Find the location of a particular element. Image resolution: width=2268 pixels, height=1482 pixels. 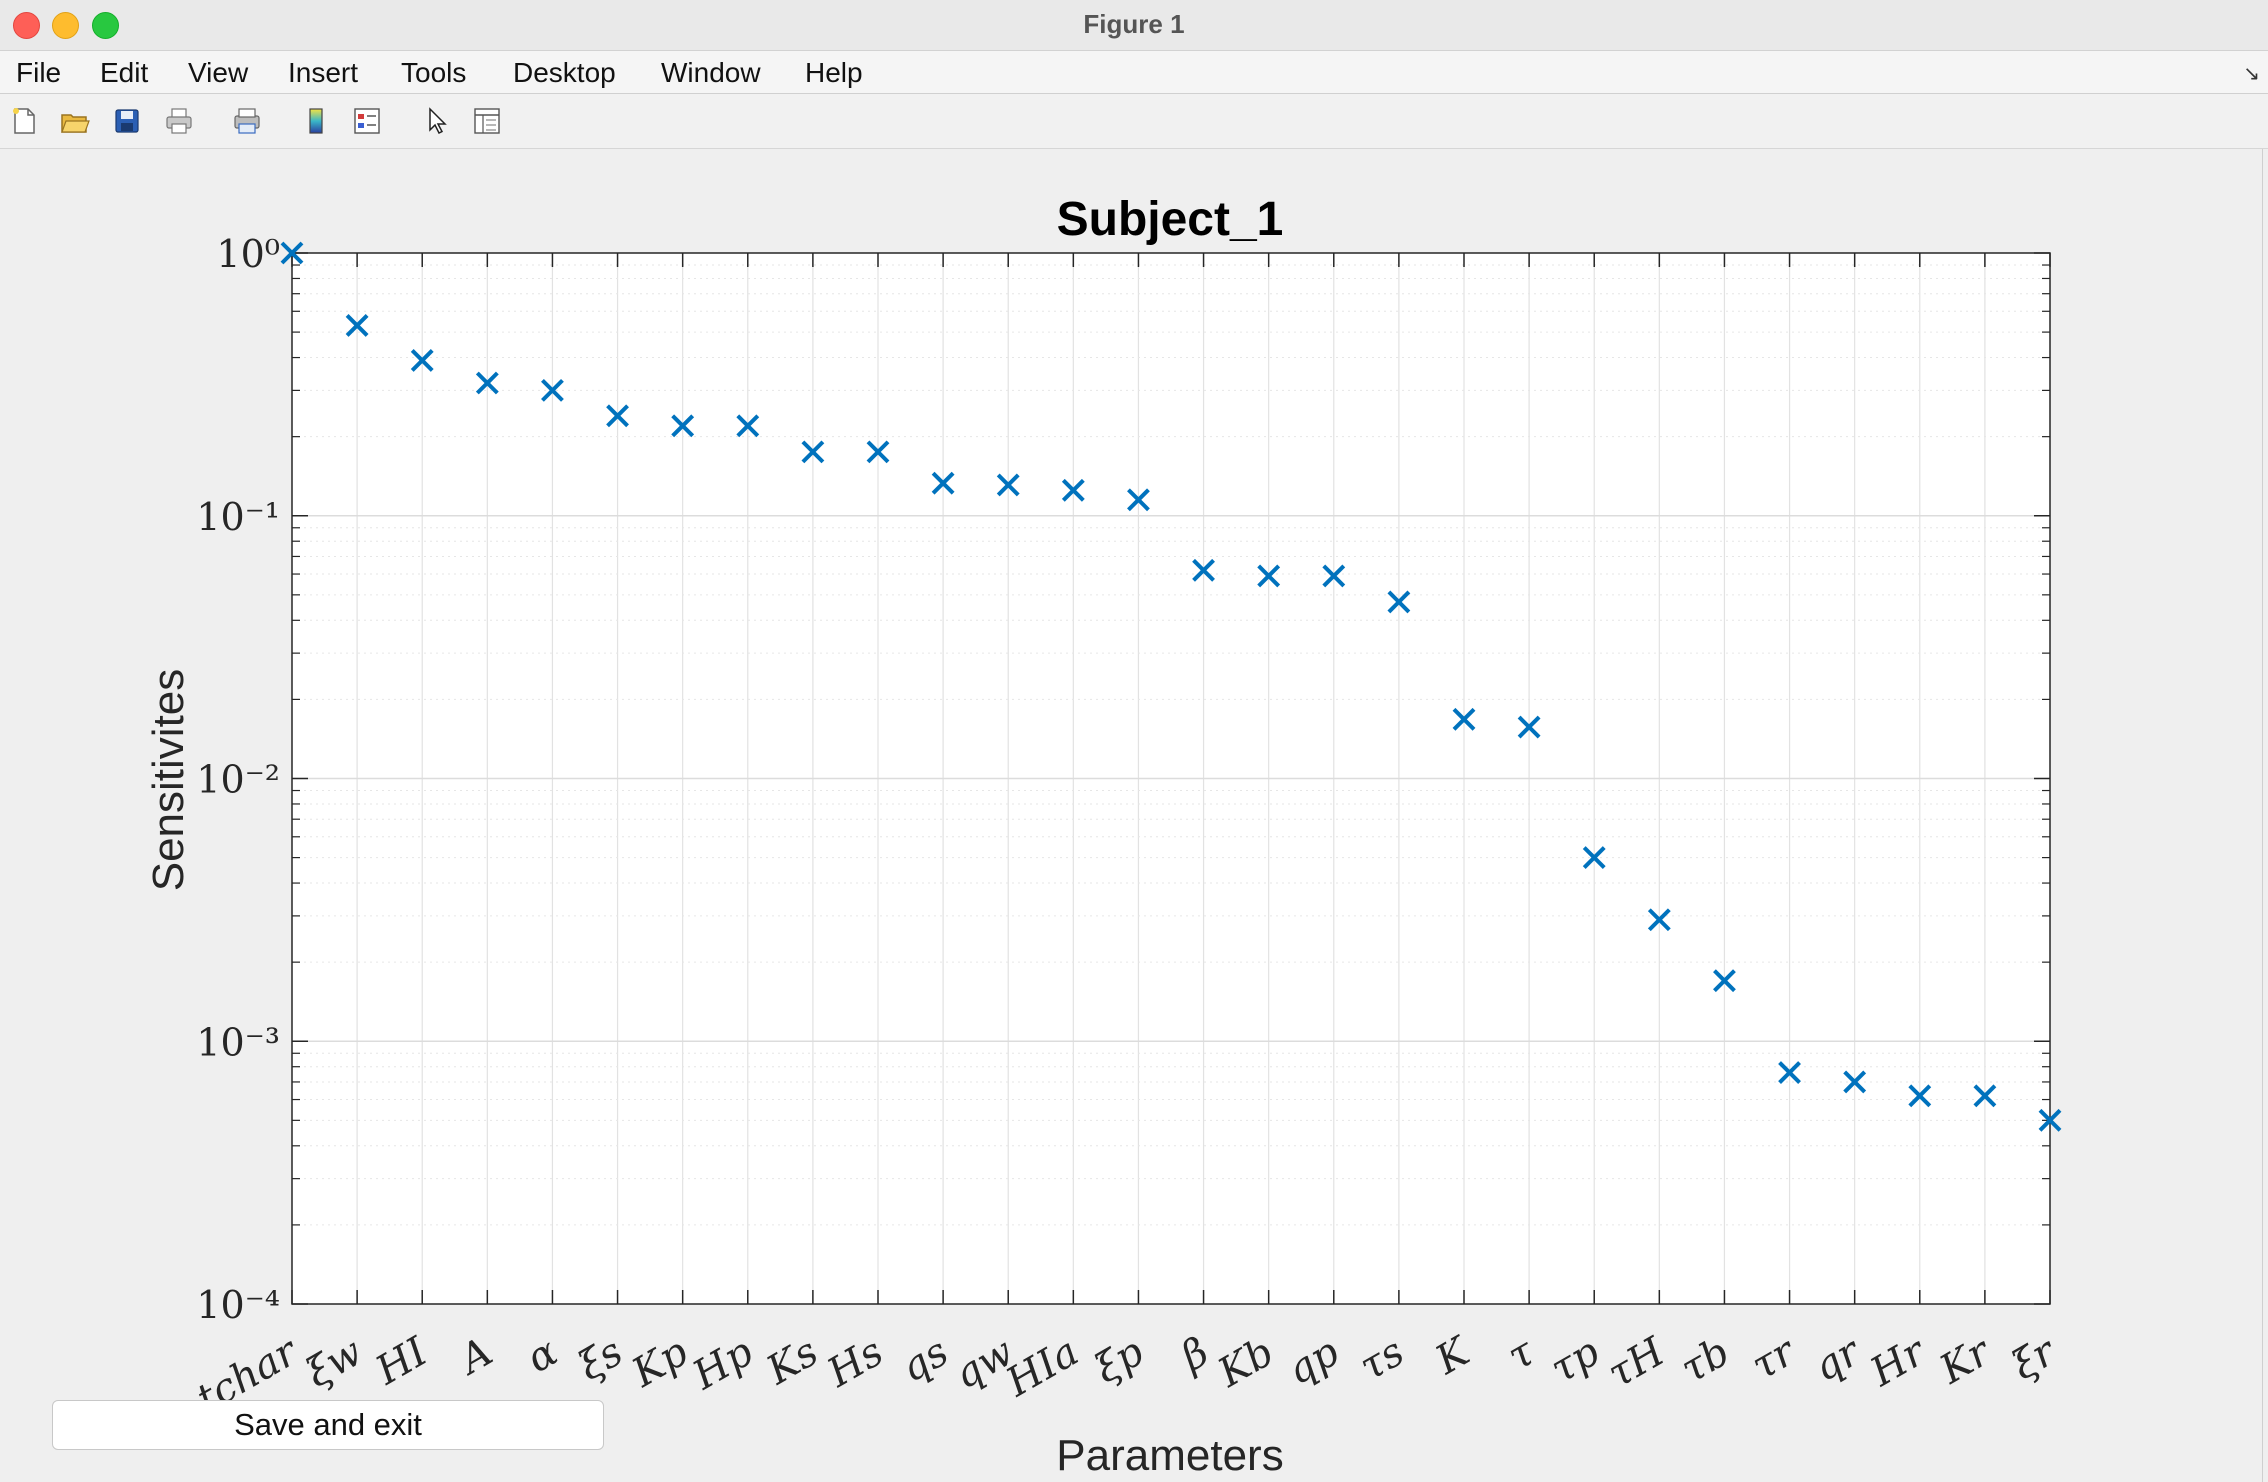

save-icon is located at coordinates (127, 121).